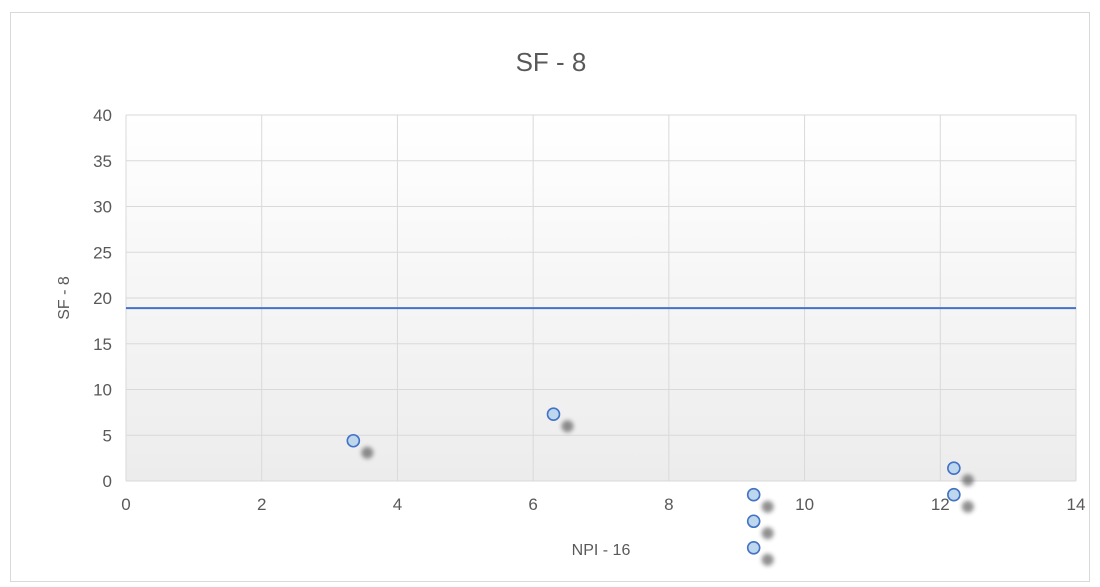  What do you see at coordinates (64, 298) in the screenshot?
I see `y-axis-title: SF - 8` at bounding box center [64, 298].